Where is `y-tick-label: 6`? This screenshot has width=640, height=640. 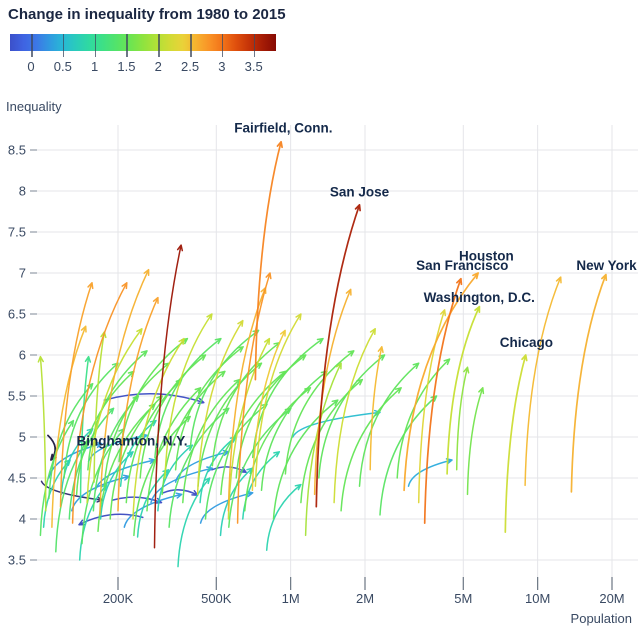 y-tick-label: 6 is located at coordinates (22, 355).